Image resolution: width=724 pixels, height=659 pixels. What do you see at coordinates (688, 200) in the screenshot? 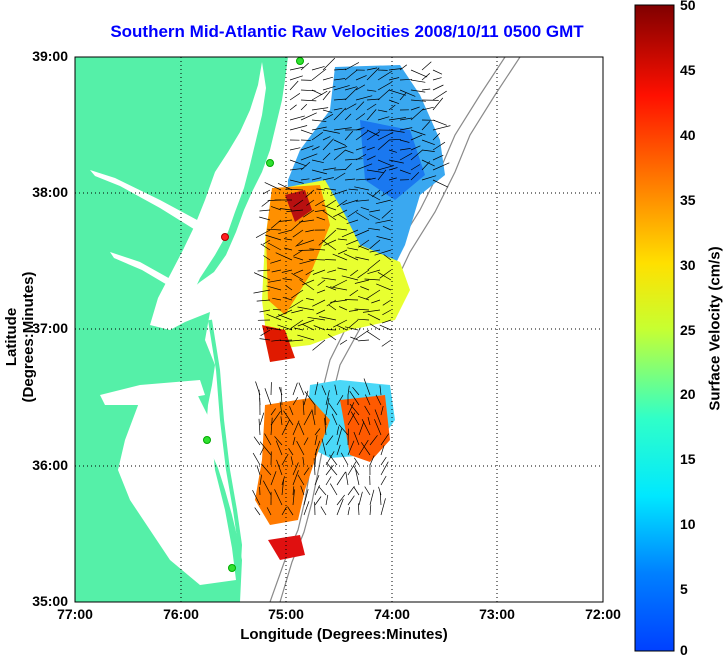
I see `colorbar-tick: 35` at bounding box center [688, 200].